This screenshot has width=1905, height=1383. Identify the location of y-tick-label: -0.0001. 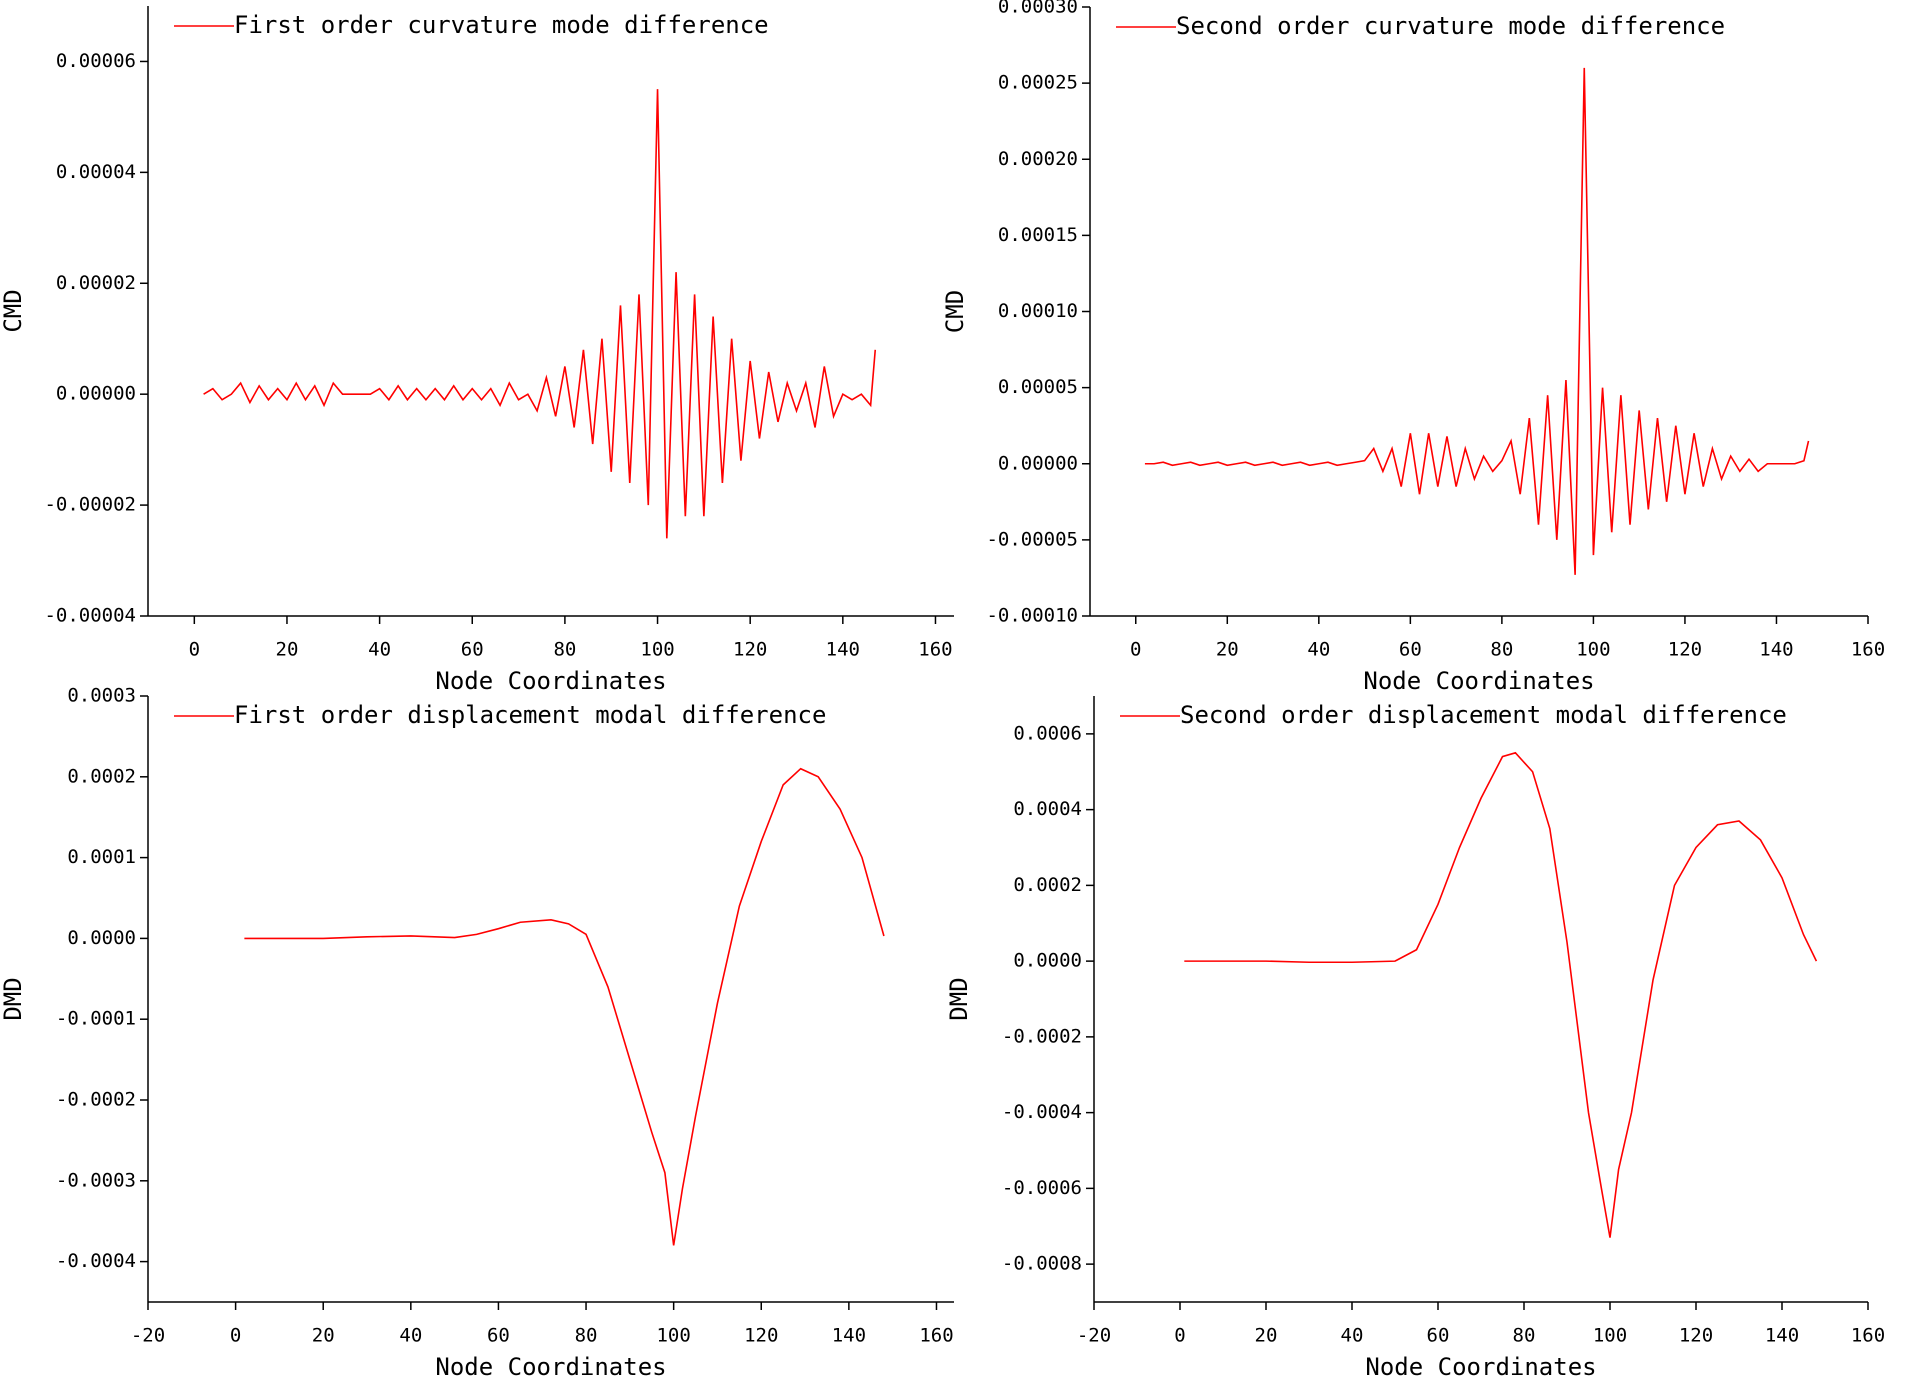
(96, 1019).